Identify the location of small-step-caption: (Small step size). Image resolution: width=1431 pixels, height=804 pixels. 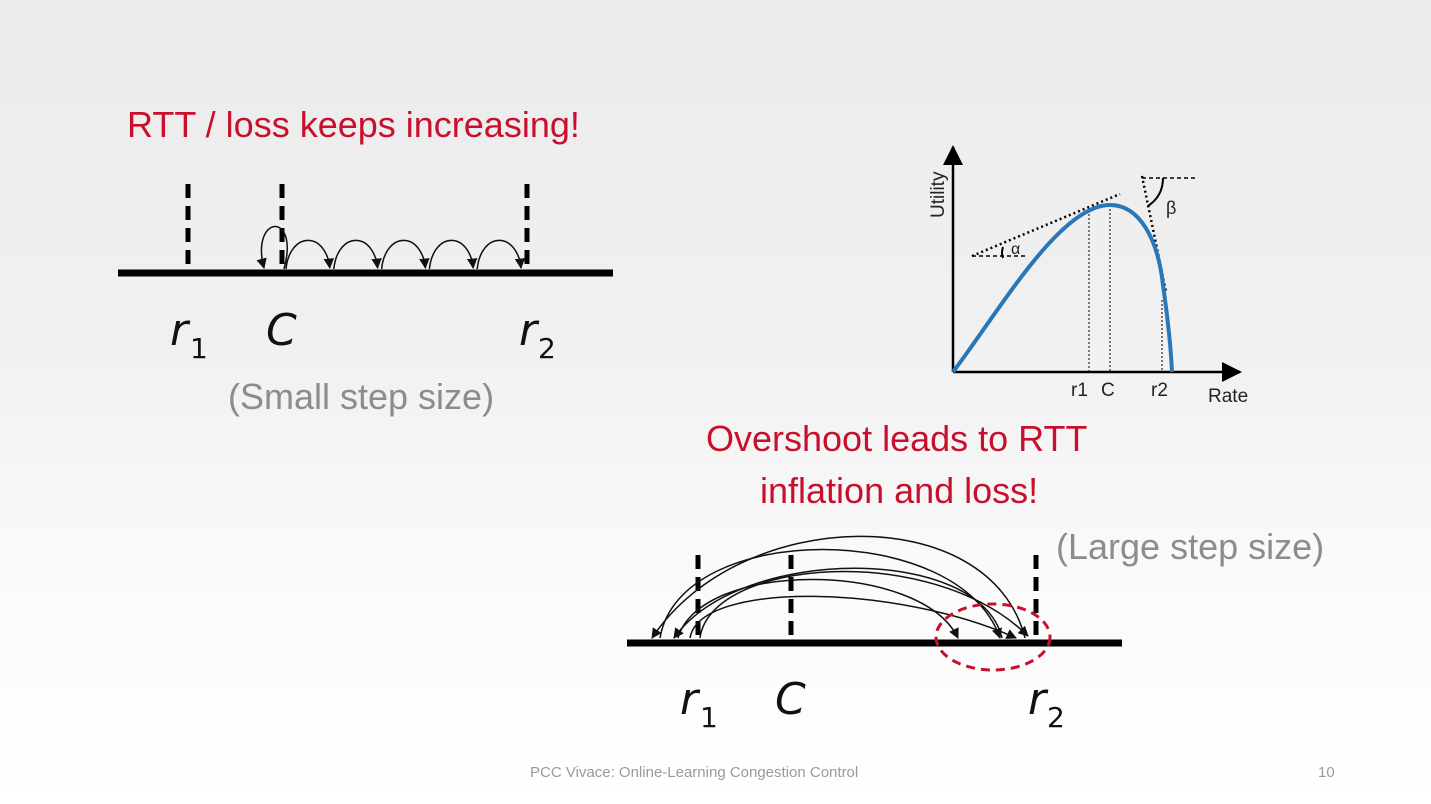
(361, 396).